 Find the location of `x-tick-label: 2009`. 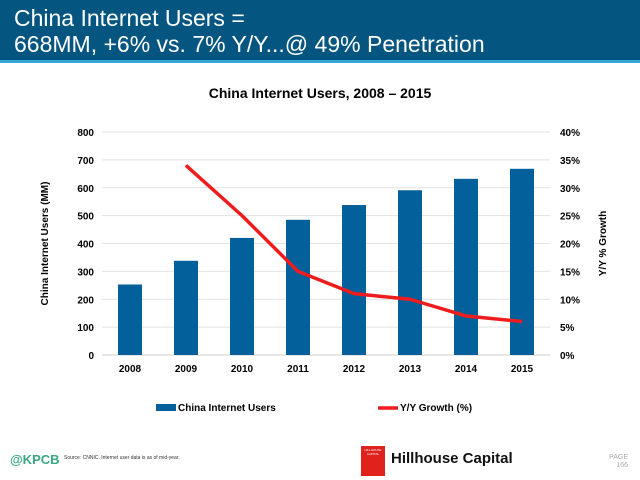

x-tick-label: 2009 is located at coordinates (186, 369).